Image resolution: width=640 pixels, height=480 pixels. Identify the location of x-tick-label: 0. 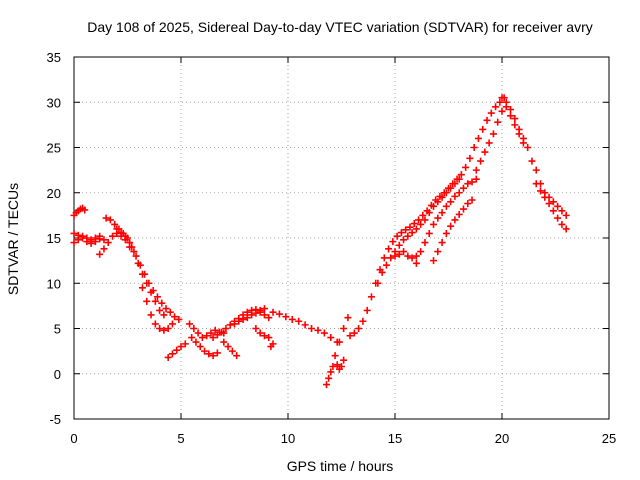
(73, 438).